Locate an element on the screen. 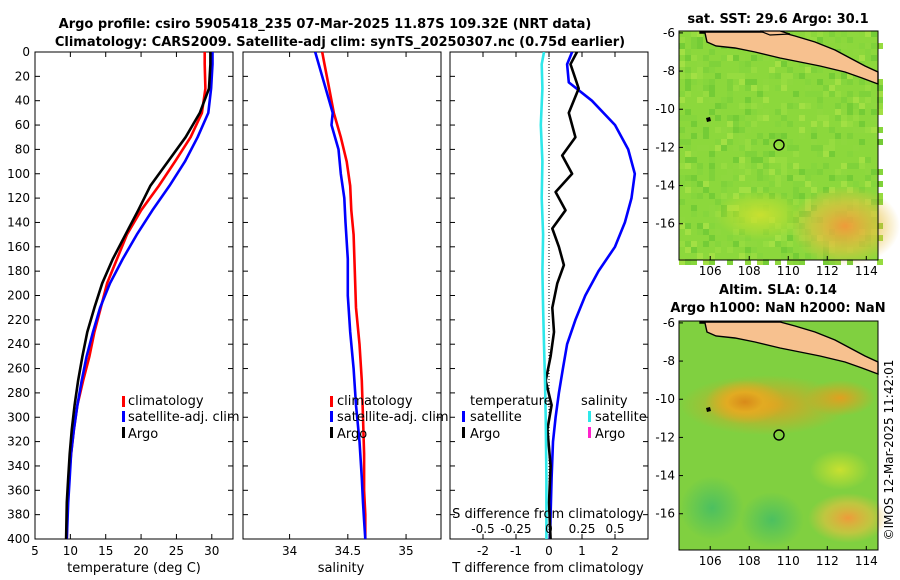 The image size is (900, 580). sla-east-high is located at coordinates (840, 398).